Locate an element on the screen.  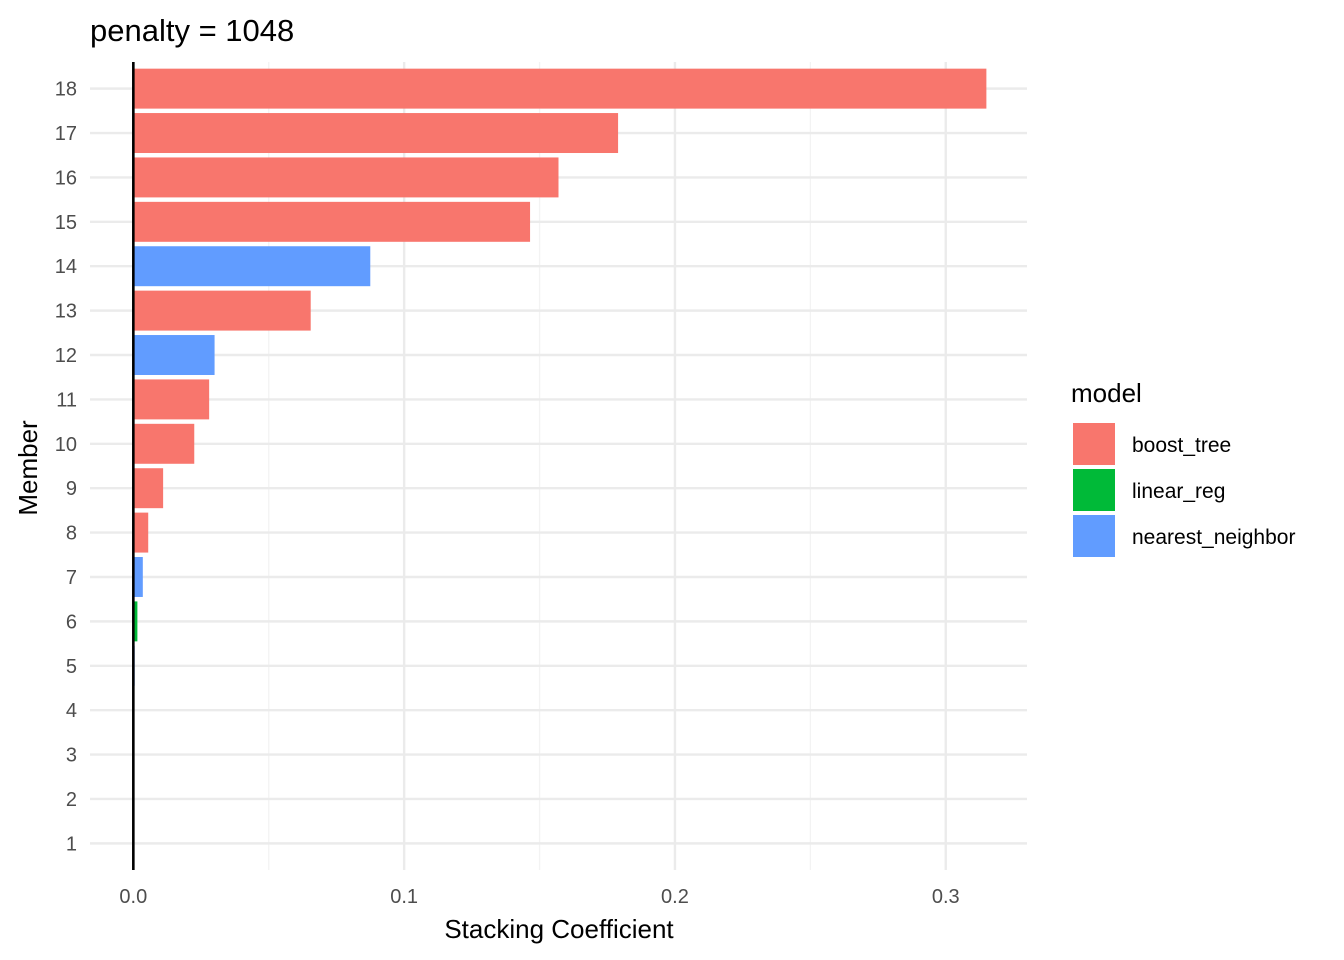
y-tick-label: 5 is located at coordinates (71, 667).